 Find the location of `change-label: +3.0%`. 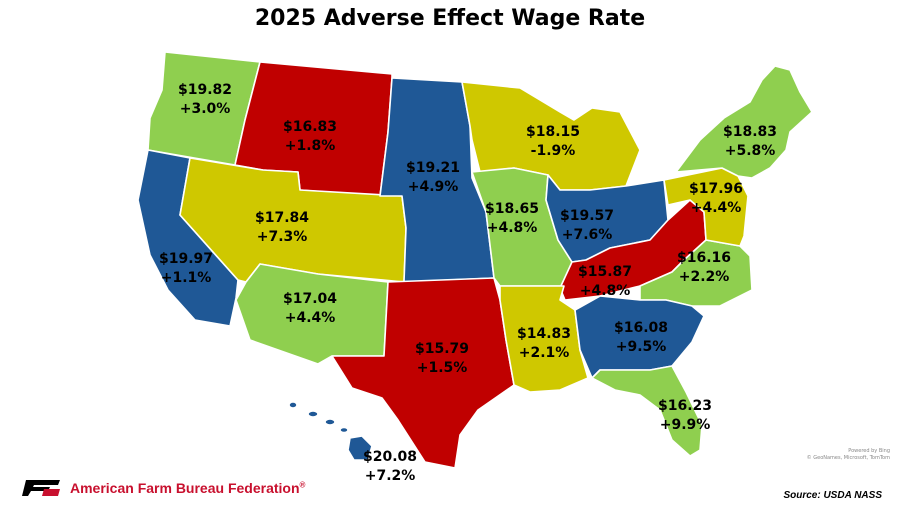

change-label: +3.0% is located at coordinates (205, 109).